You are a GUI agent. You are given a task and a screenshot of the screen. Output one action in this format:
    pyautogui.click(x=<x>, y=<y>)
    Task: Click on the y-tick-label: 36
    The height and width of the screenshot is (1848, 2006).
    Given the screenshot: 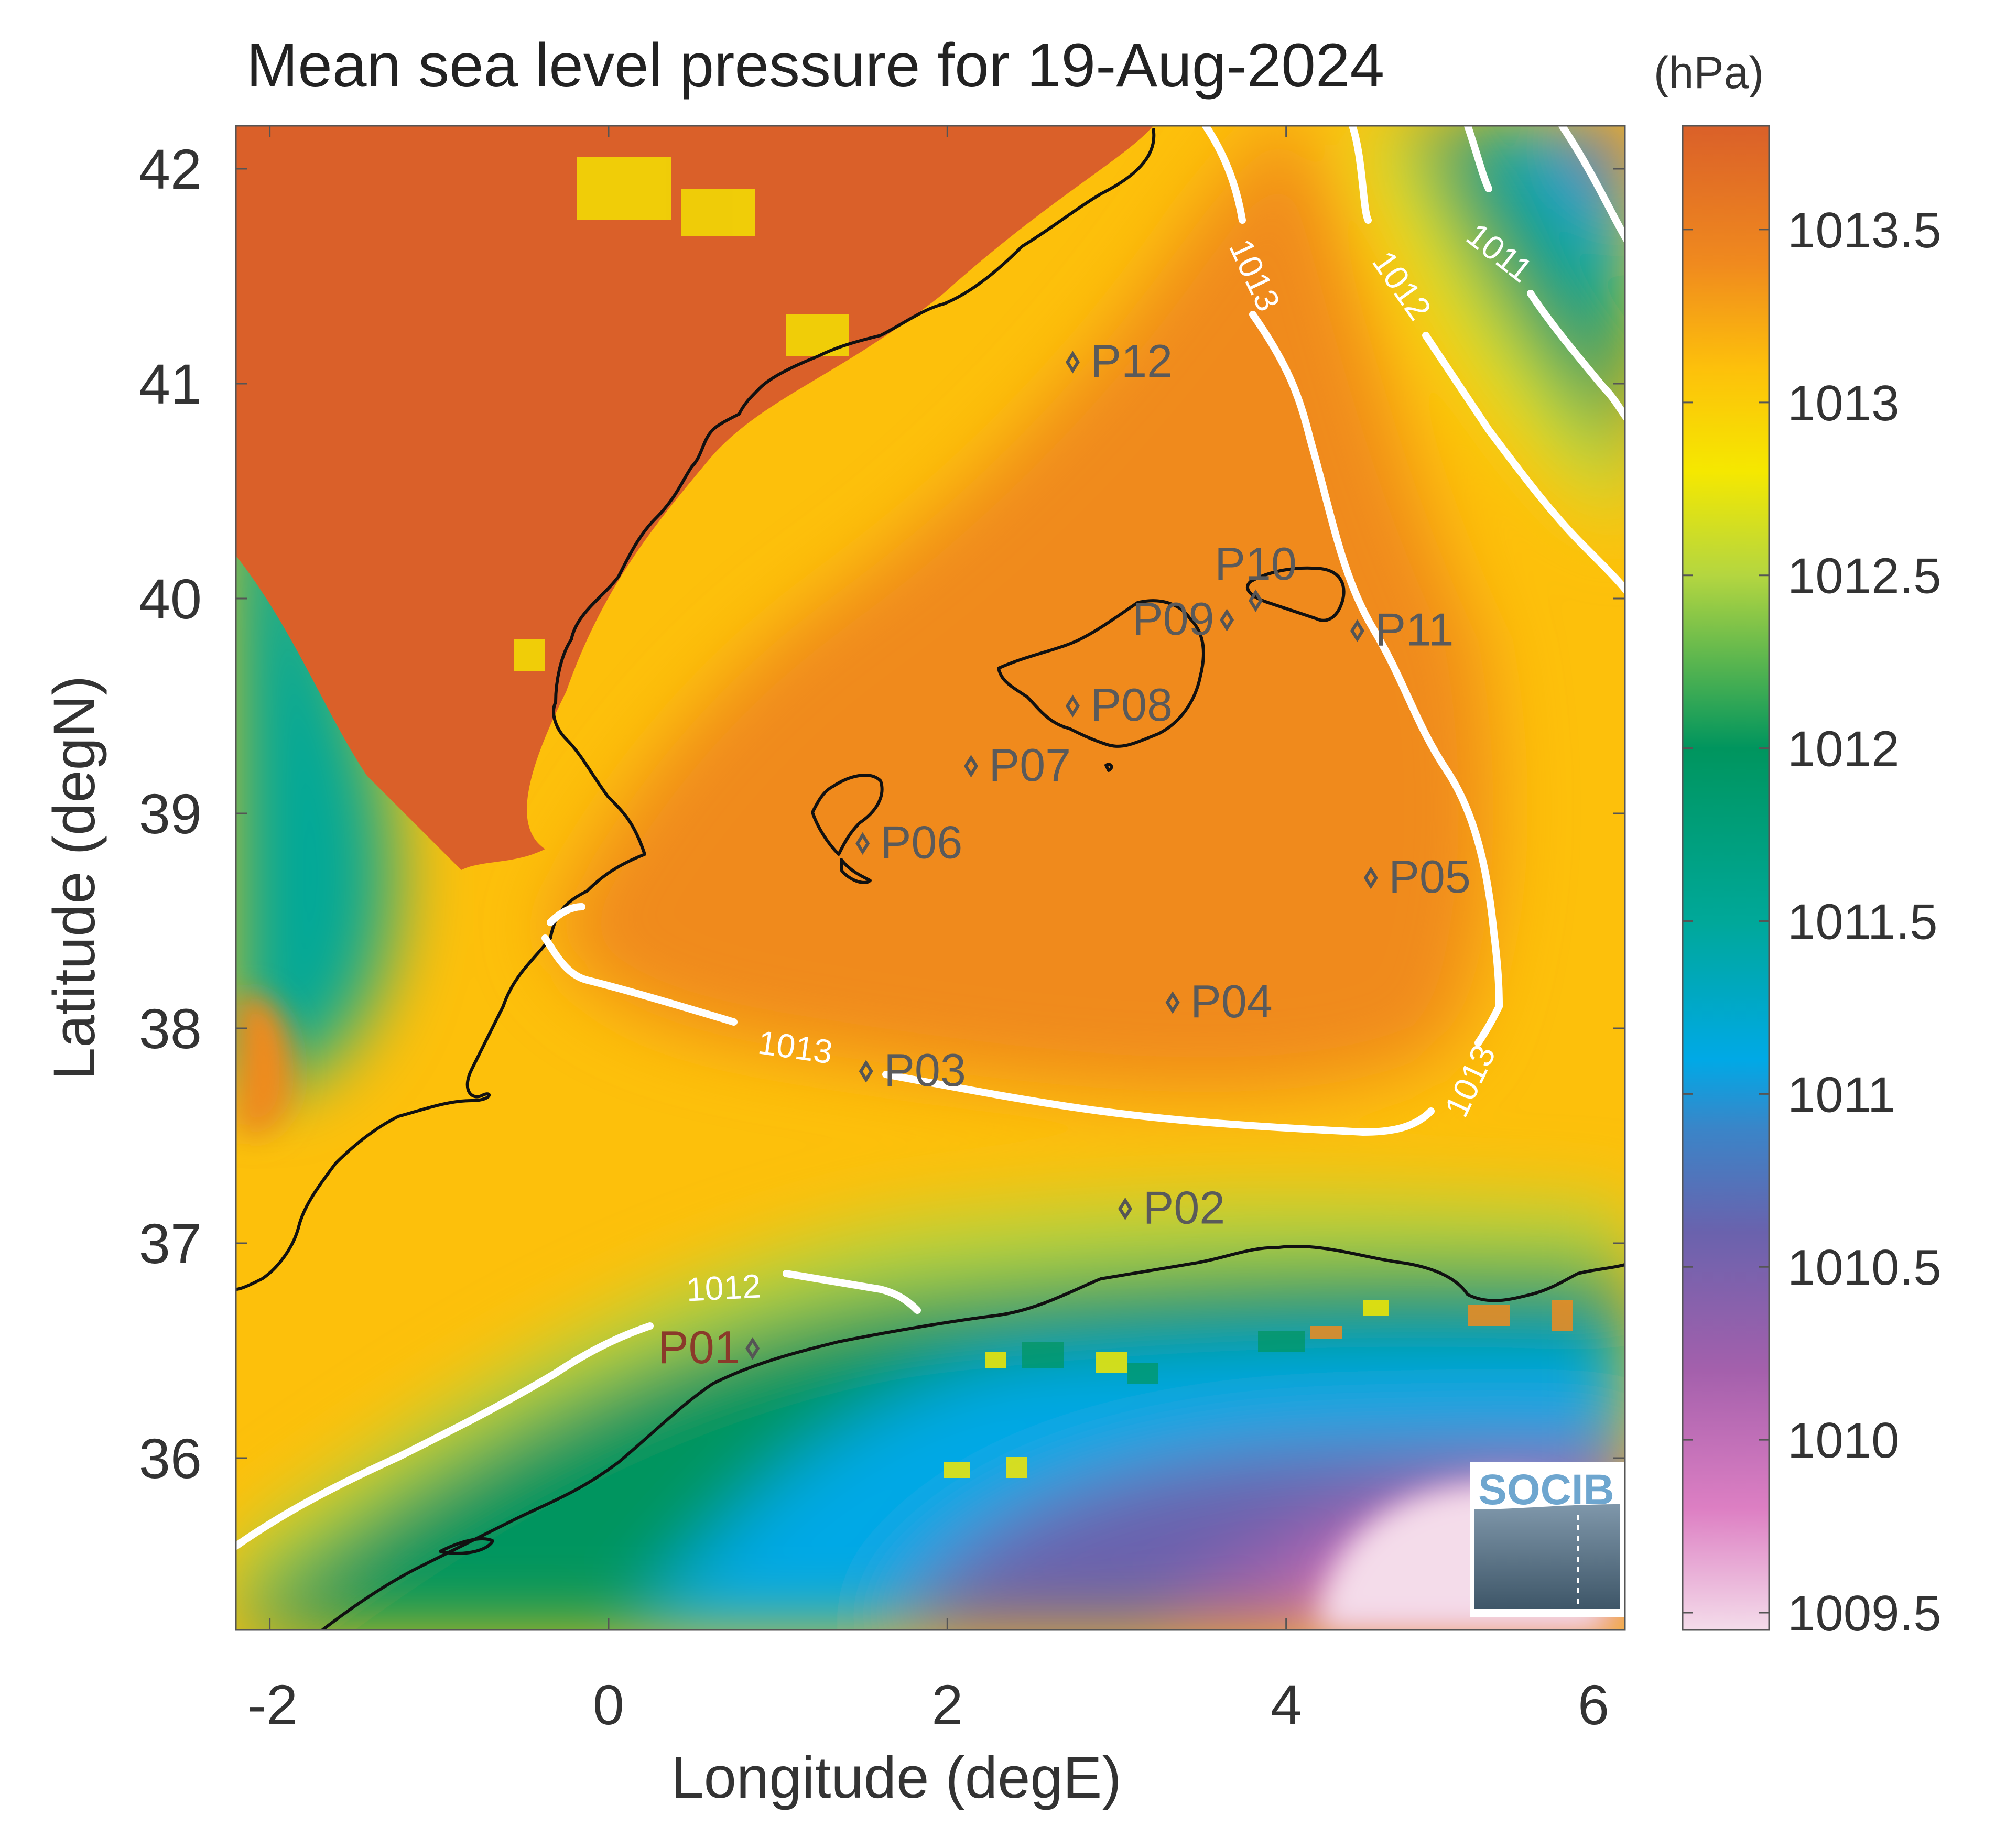 What is the action you would take?
    pyautogui.click(x=170, y=1458)
    